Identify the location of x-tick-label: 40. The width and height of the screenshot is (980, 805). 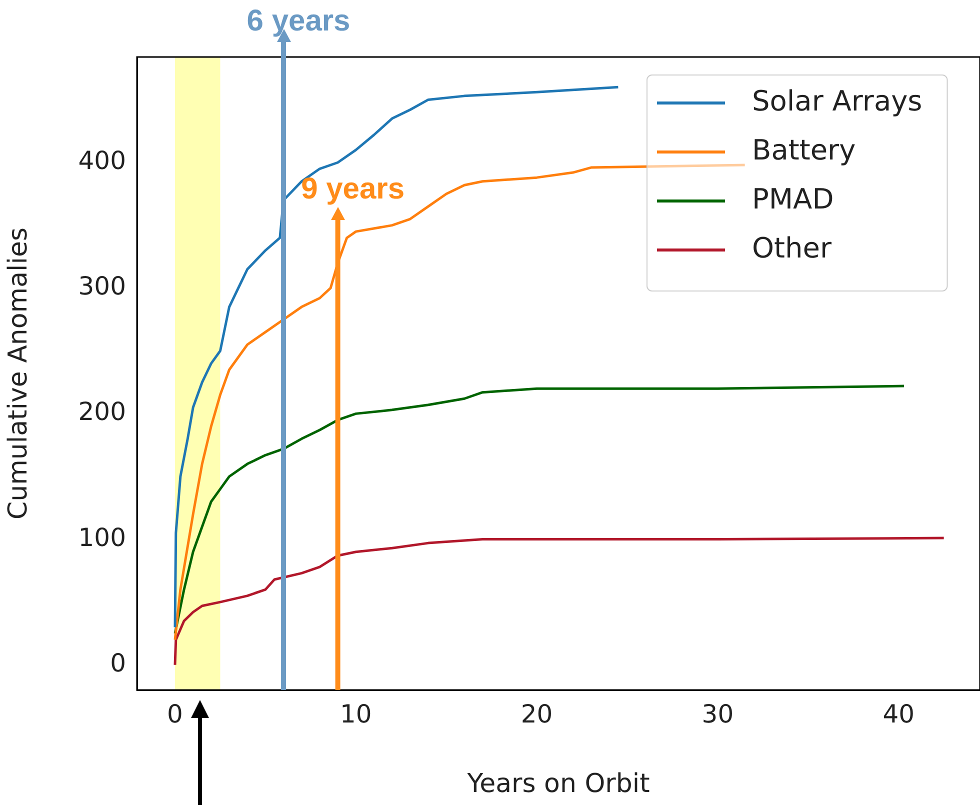
(898, 714).